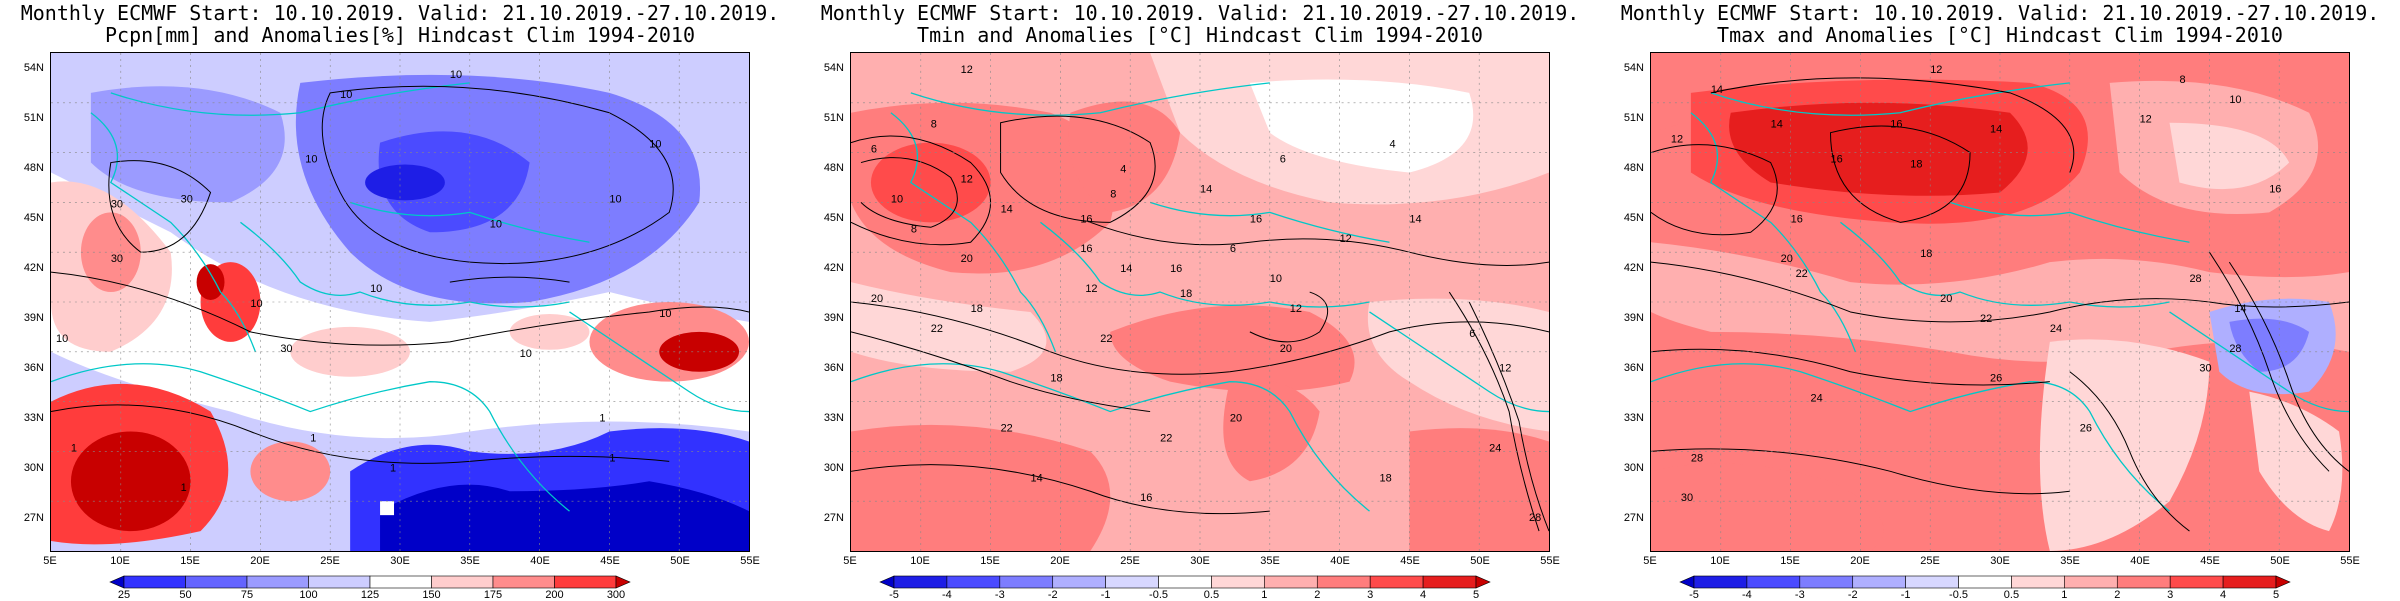  I want to click on lon-label: 15E, so click(1790, 561).